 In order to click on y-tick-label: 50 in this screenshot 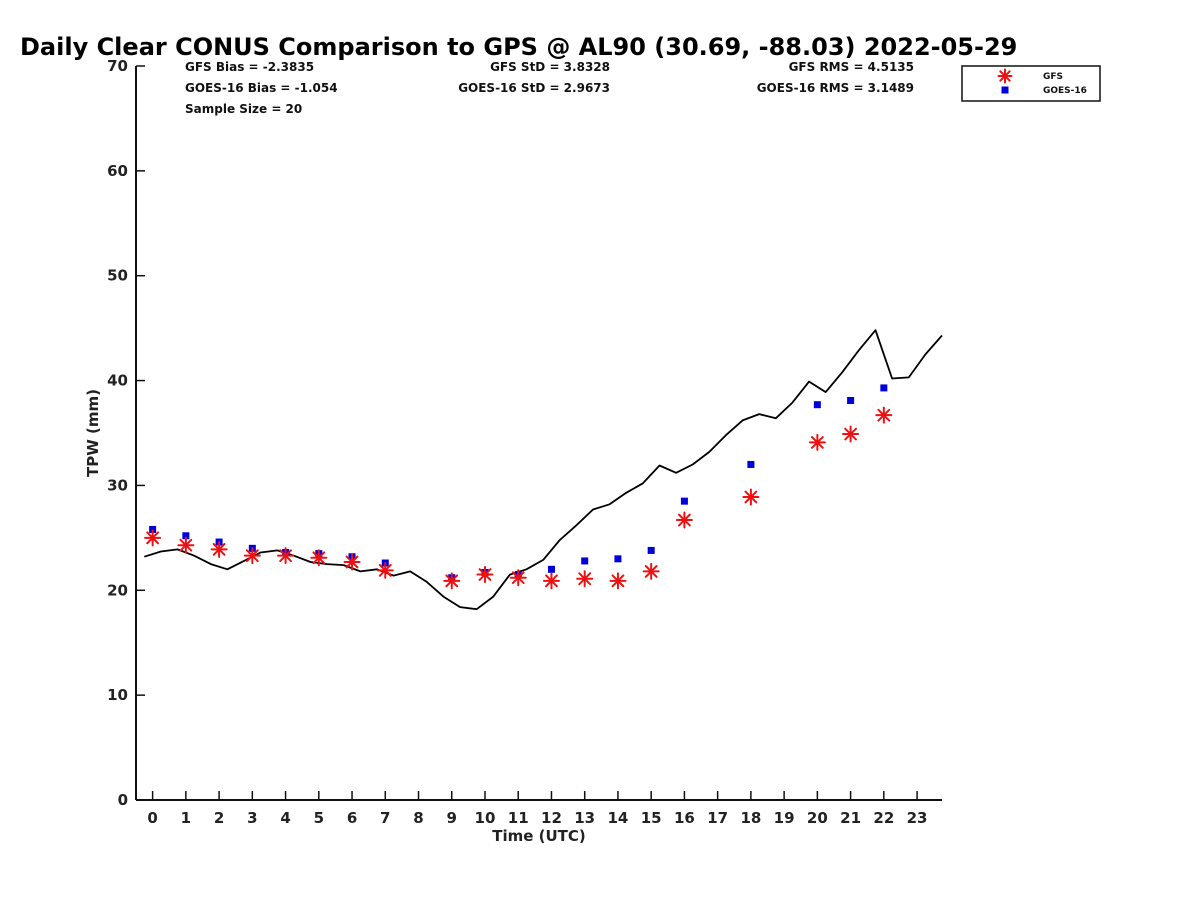, I will do `click(117, 276)`.